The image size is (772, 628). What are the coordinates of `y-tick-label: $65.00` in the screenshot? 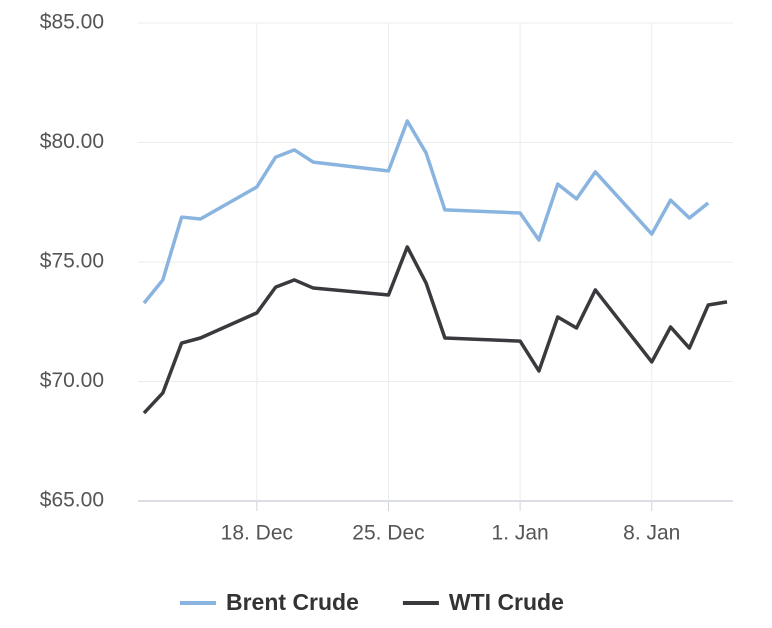 It's located at (72, 500).